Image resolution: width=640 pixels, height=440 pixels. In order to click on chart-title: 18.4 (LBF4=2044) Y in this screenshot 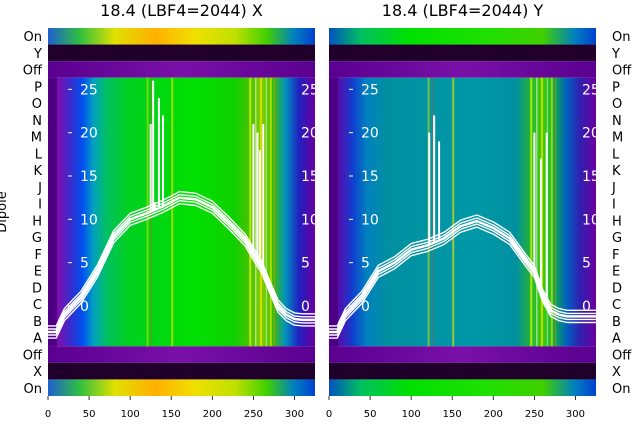, I will do `click(463, 10)`.